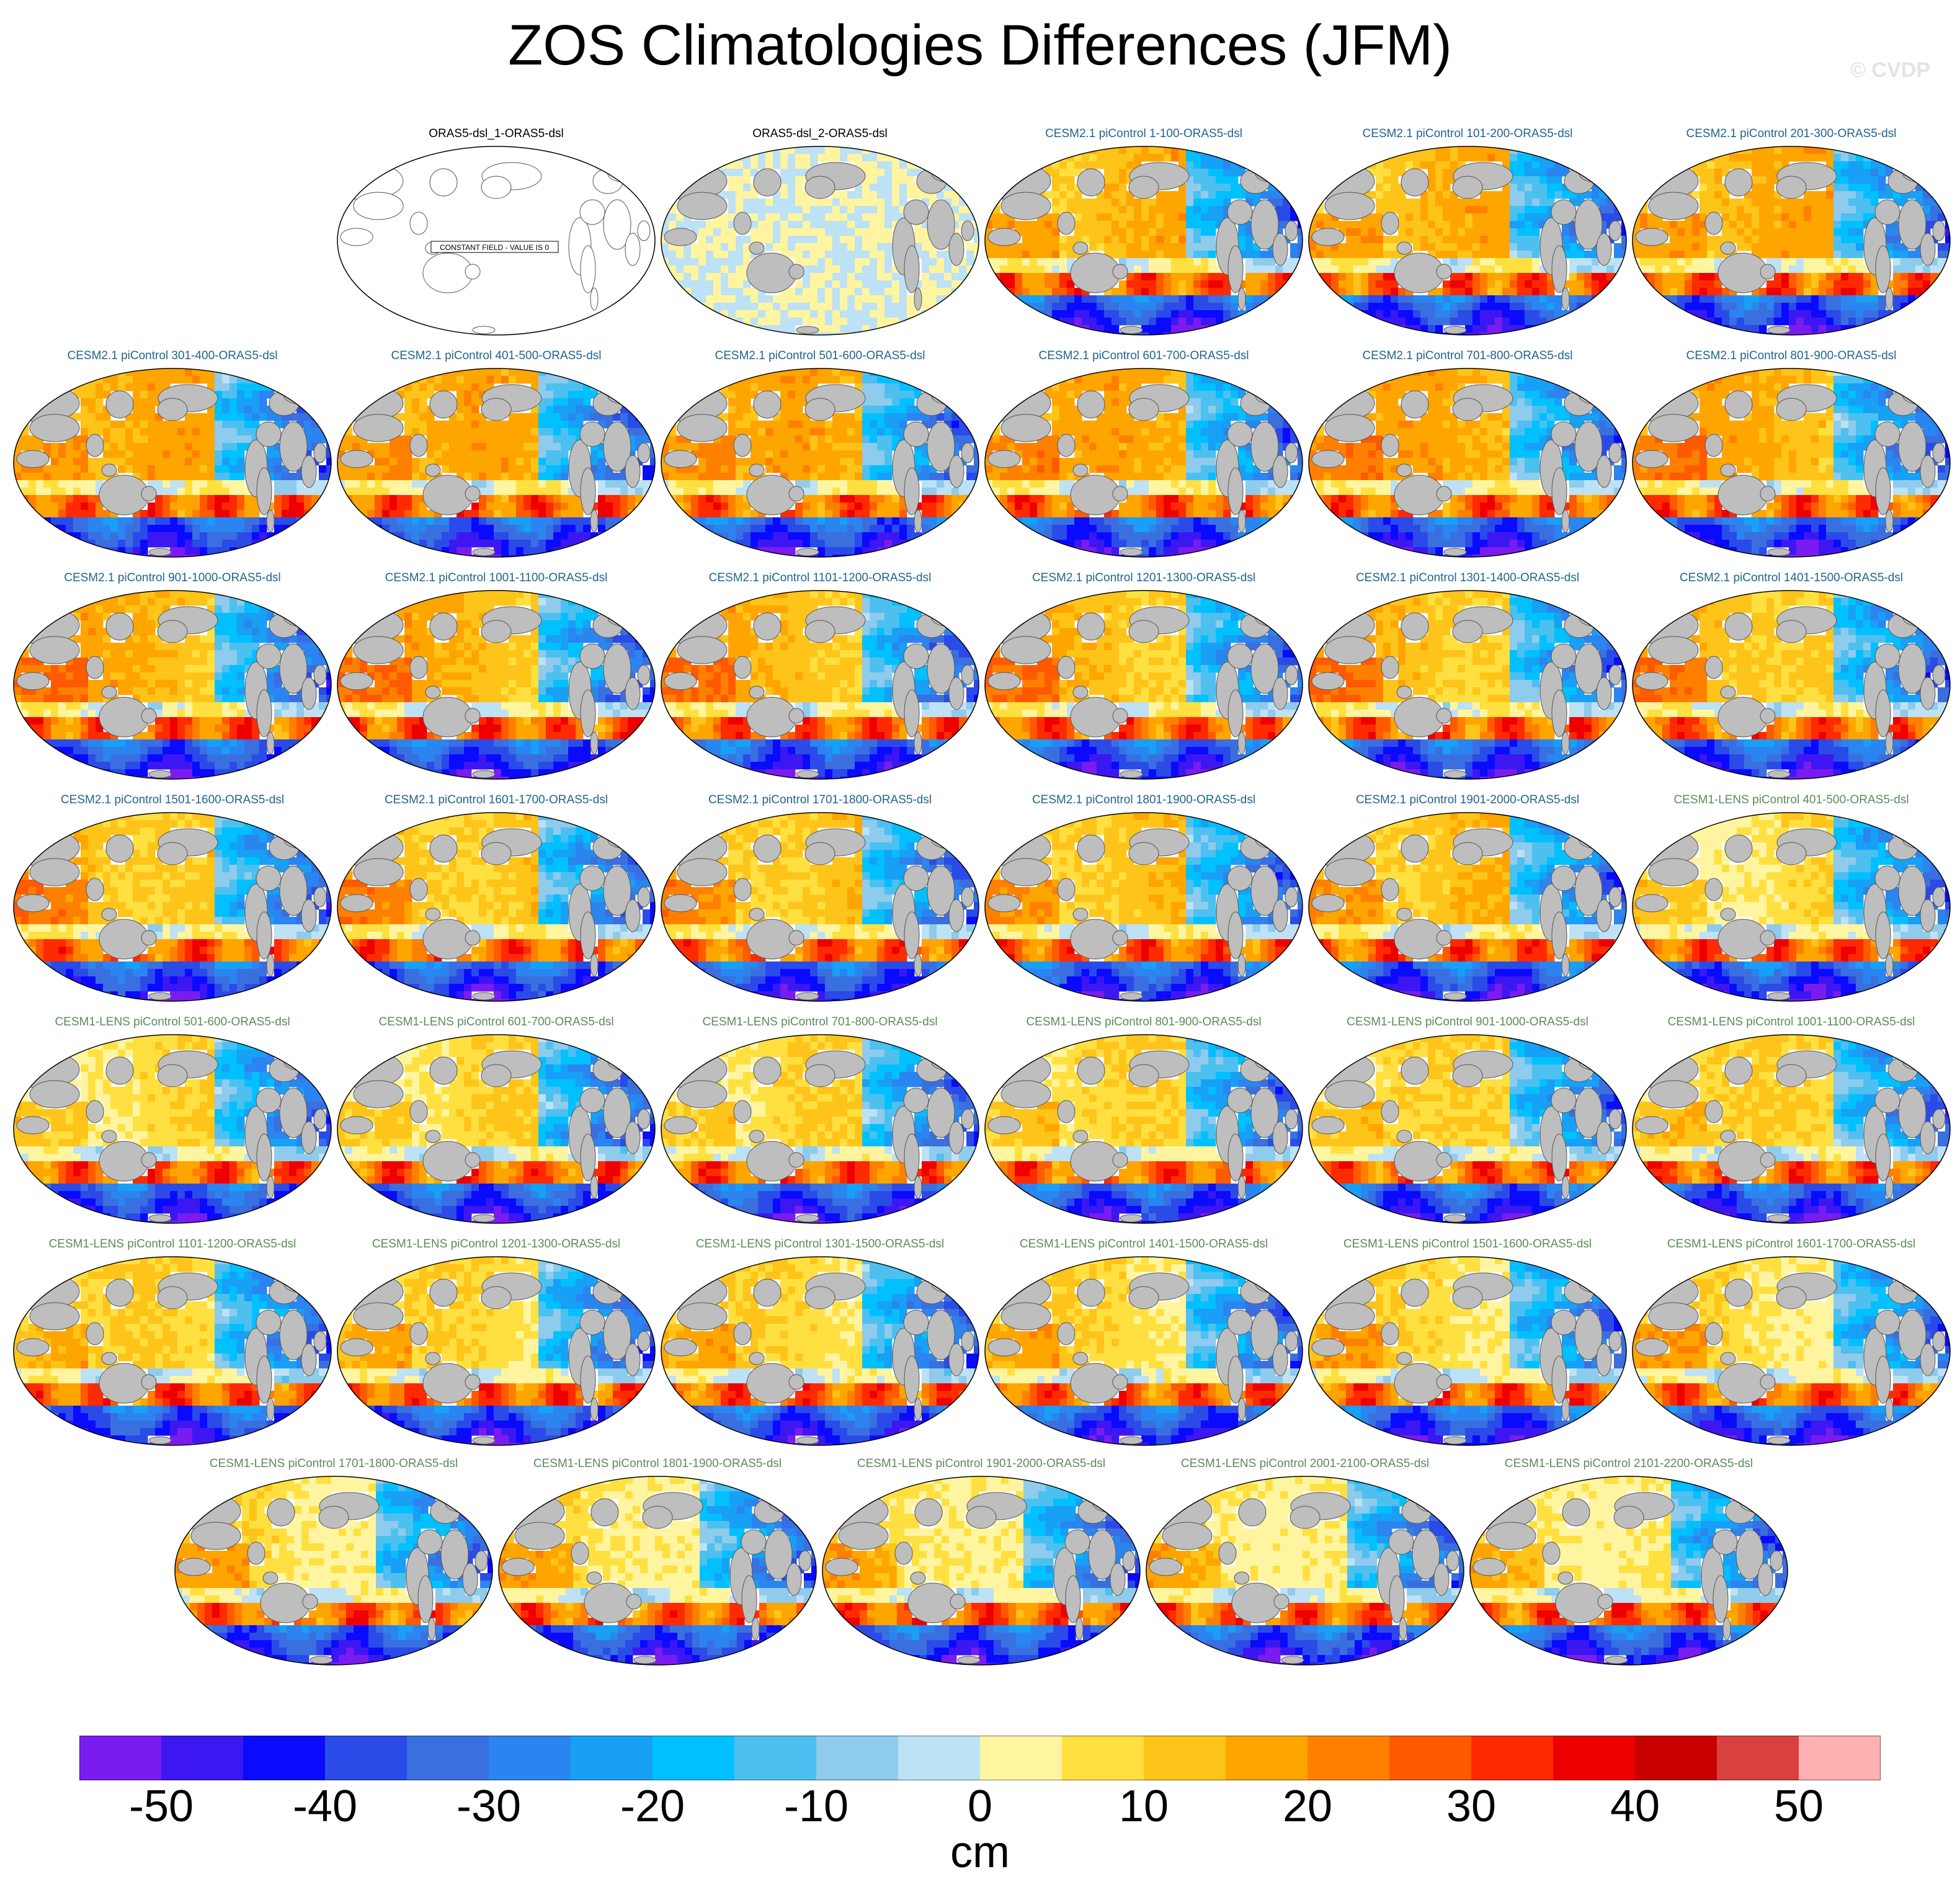 Image resolution: width=1960 pixels, height=1887 pixels. What do you see at coordinates (1471, 1806) in the screenshot?
I see `colorbar-tick-label: 30` at bounding box center [1471, 1806].